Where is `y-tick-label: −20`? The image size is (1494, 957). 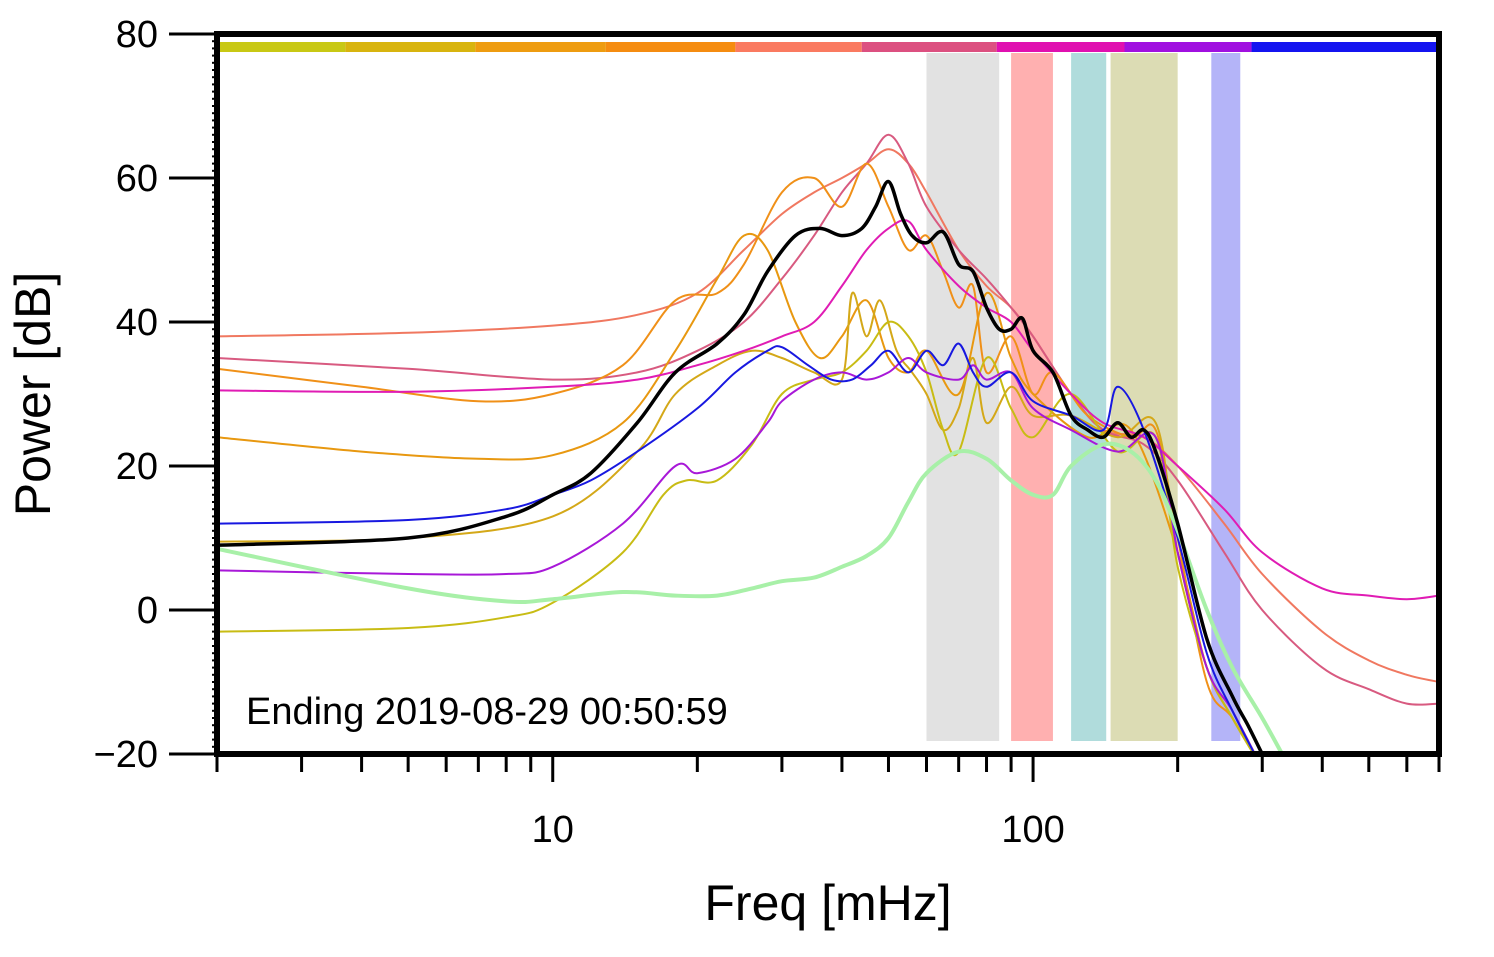
y-tick-label: −20 is located at coordinates (126, 755).